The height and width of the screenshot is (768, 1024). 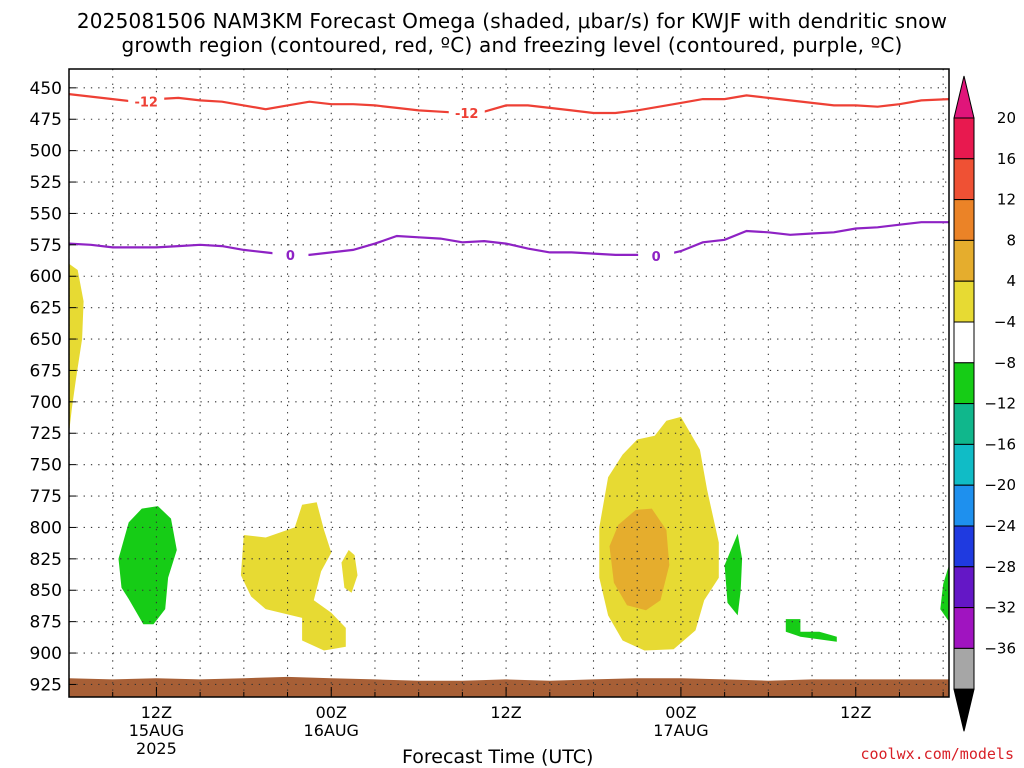 I want to click on colorbar-level-label: 20, so click(x=1006, y=118).